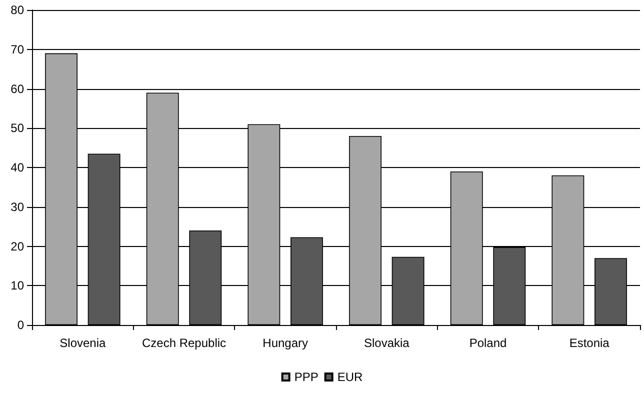 The width and height of the screenshot is (644, 400). I want to click on y-tick-label: 70, so click(17, 49).